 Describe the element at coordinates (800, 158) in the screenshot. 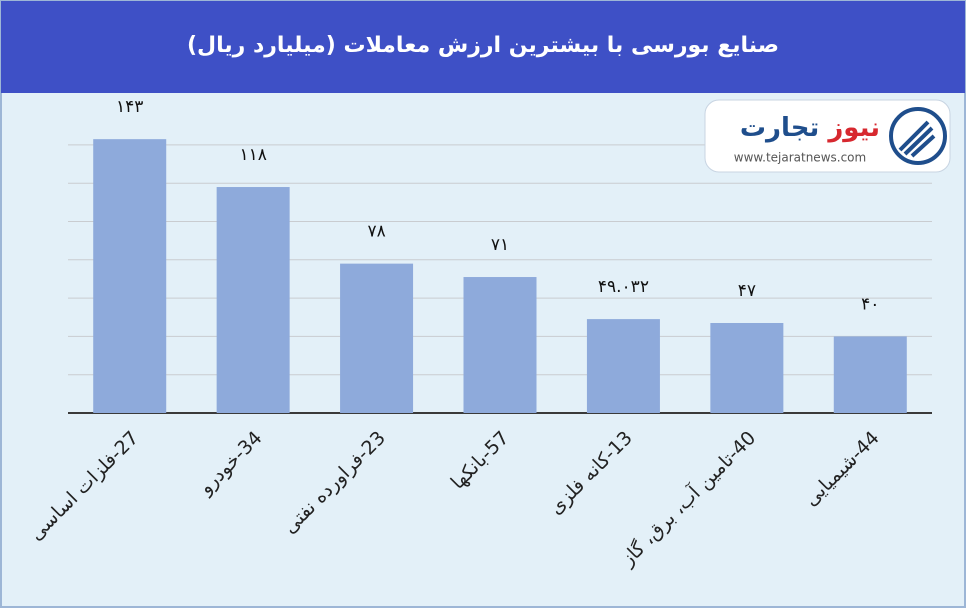

I see `logo-url: www.tejaratnews.com` at that location.